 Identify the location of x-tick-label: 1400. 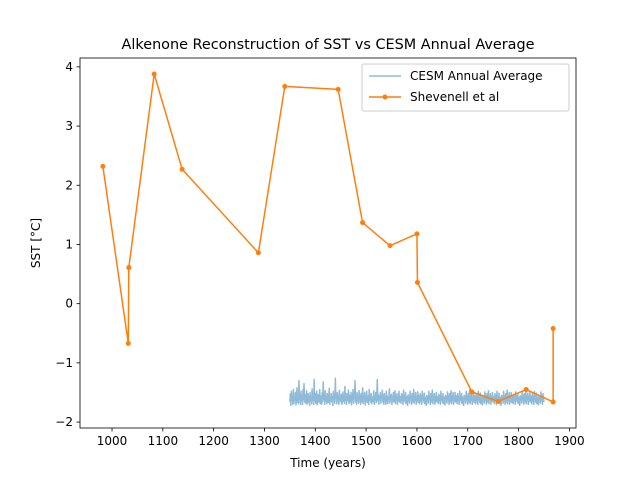
(315, 441).